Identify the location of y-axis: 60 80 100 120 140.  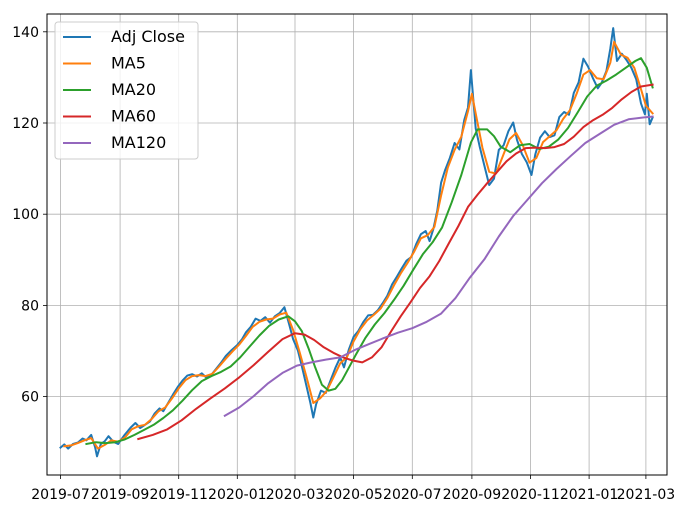
(29, 215).